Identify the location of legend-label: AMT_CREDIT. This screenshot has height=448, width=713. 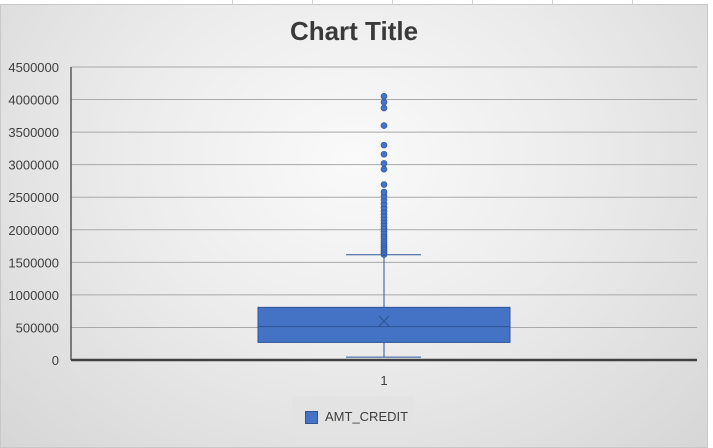
(367, 416).